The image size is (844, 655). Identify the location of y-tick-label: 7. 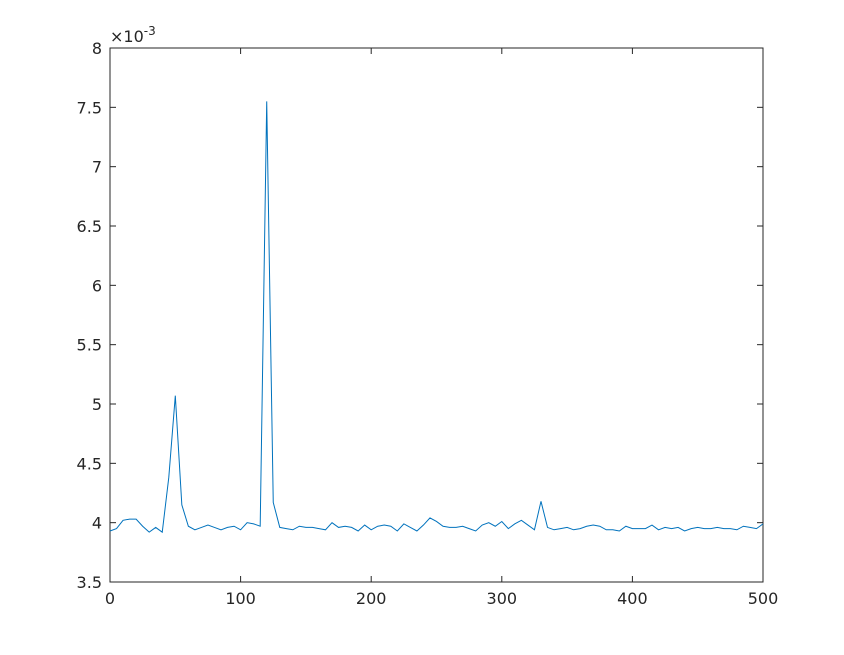
(97, 167).